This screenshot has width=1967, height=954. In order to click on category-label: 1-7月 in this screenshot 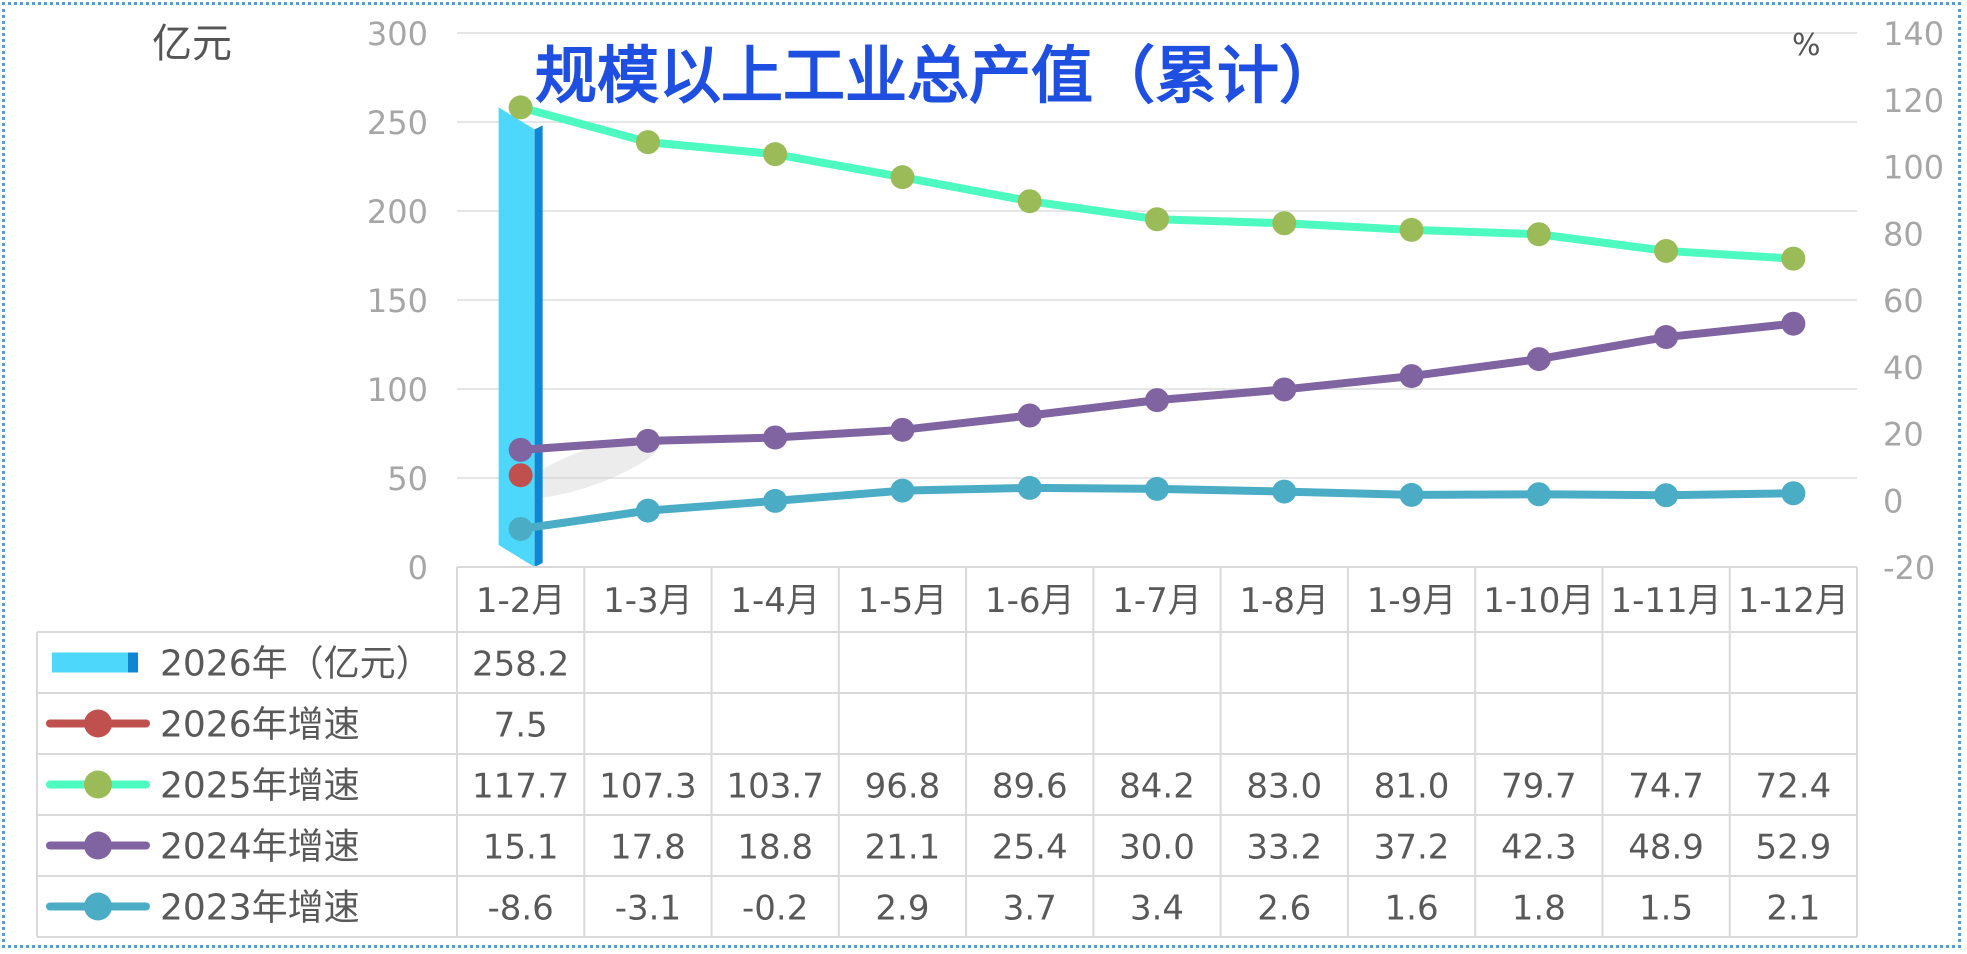, I will do `click(1157, 601)`.